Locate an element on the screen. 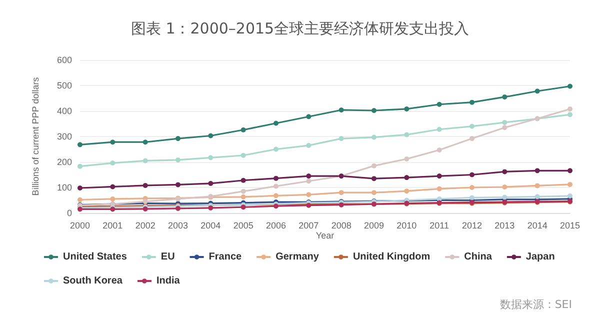 The width and height of the screenshot is (600, 326). source-note: 数据来源：SEI is located at coordinates (536, 304).